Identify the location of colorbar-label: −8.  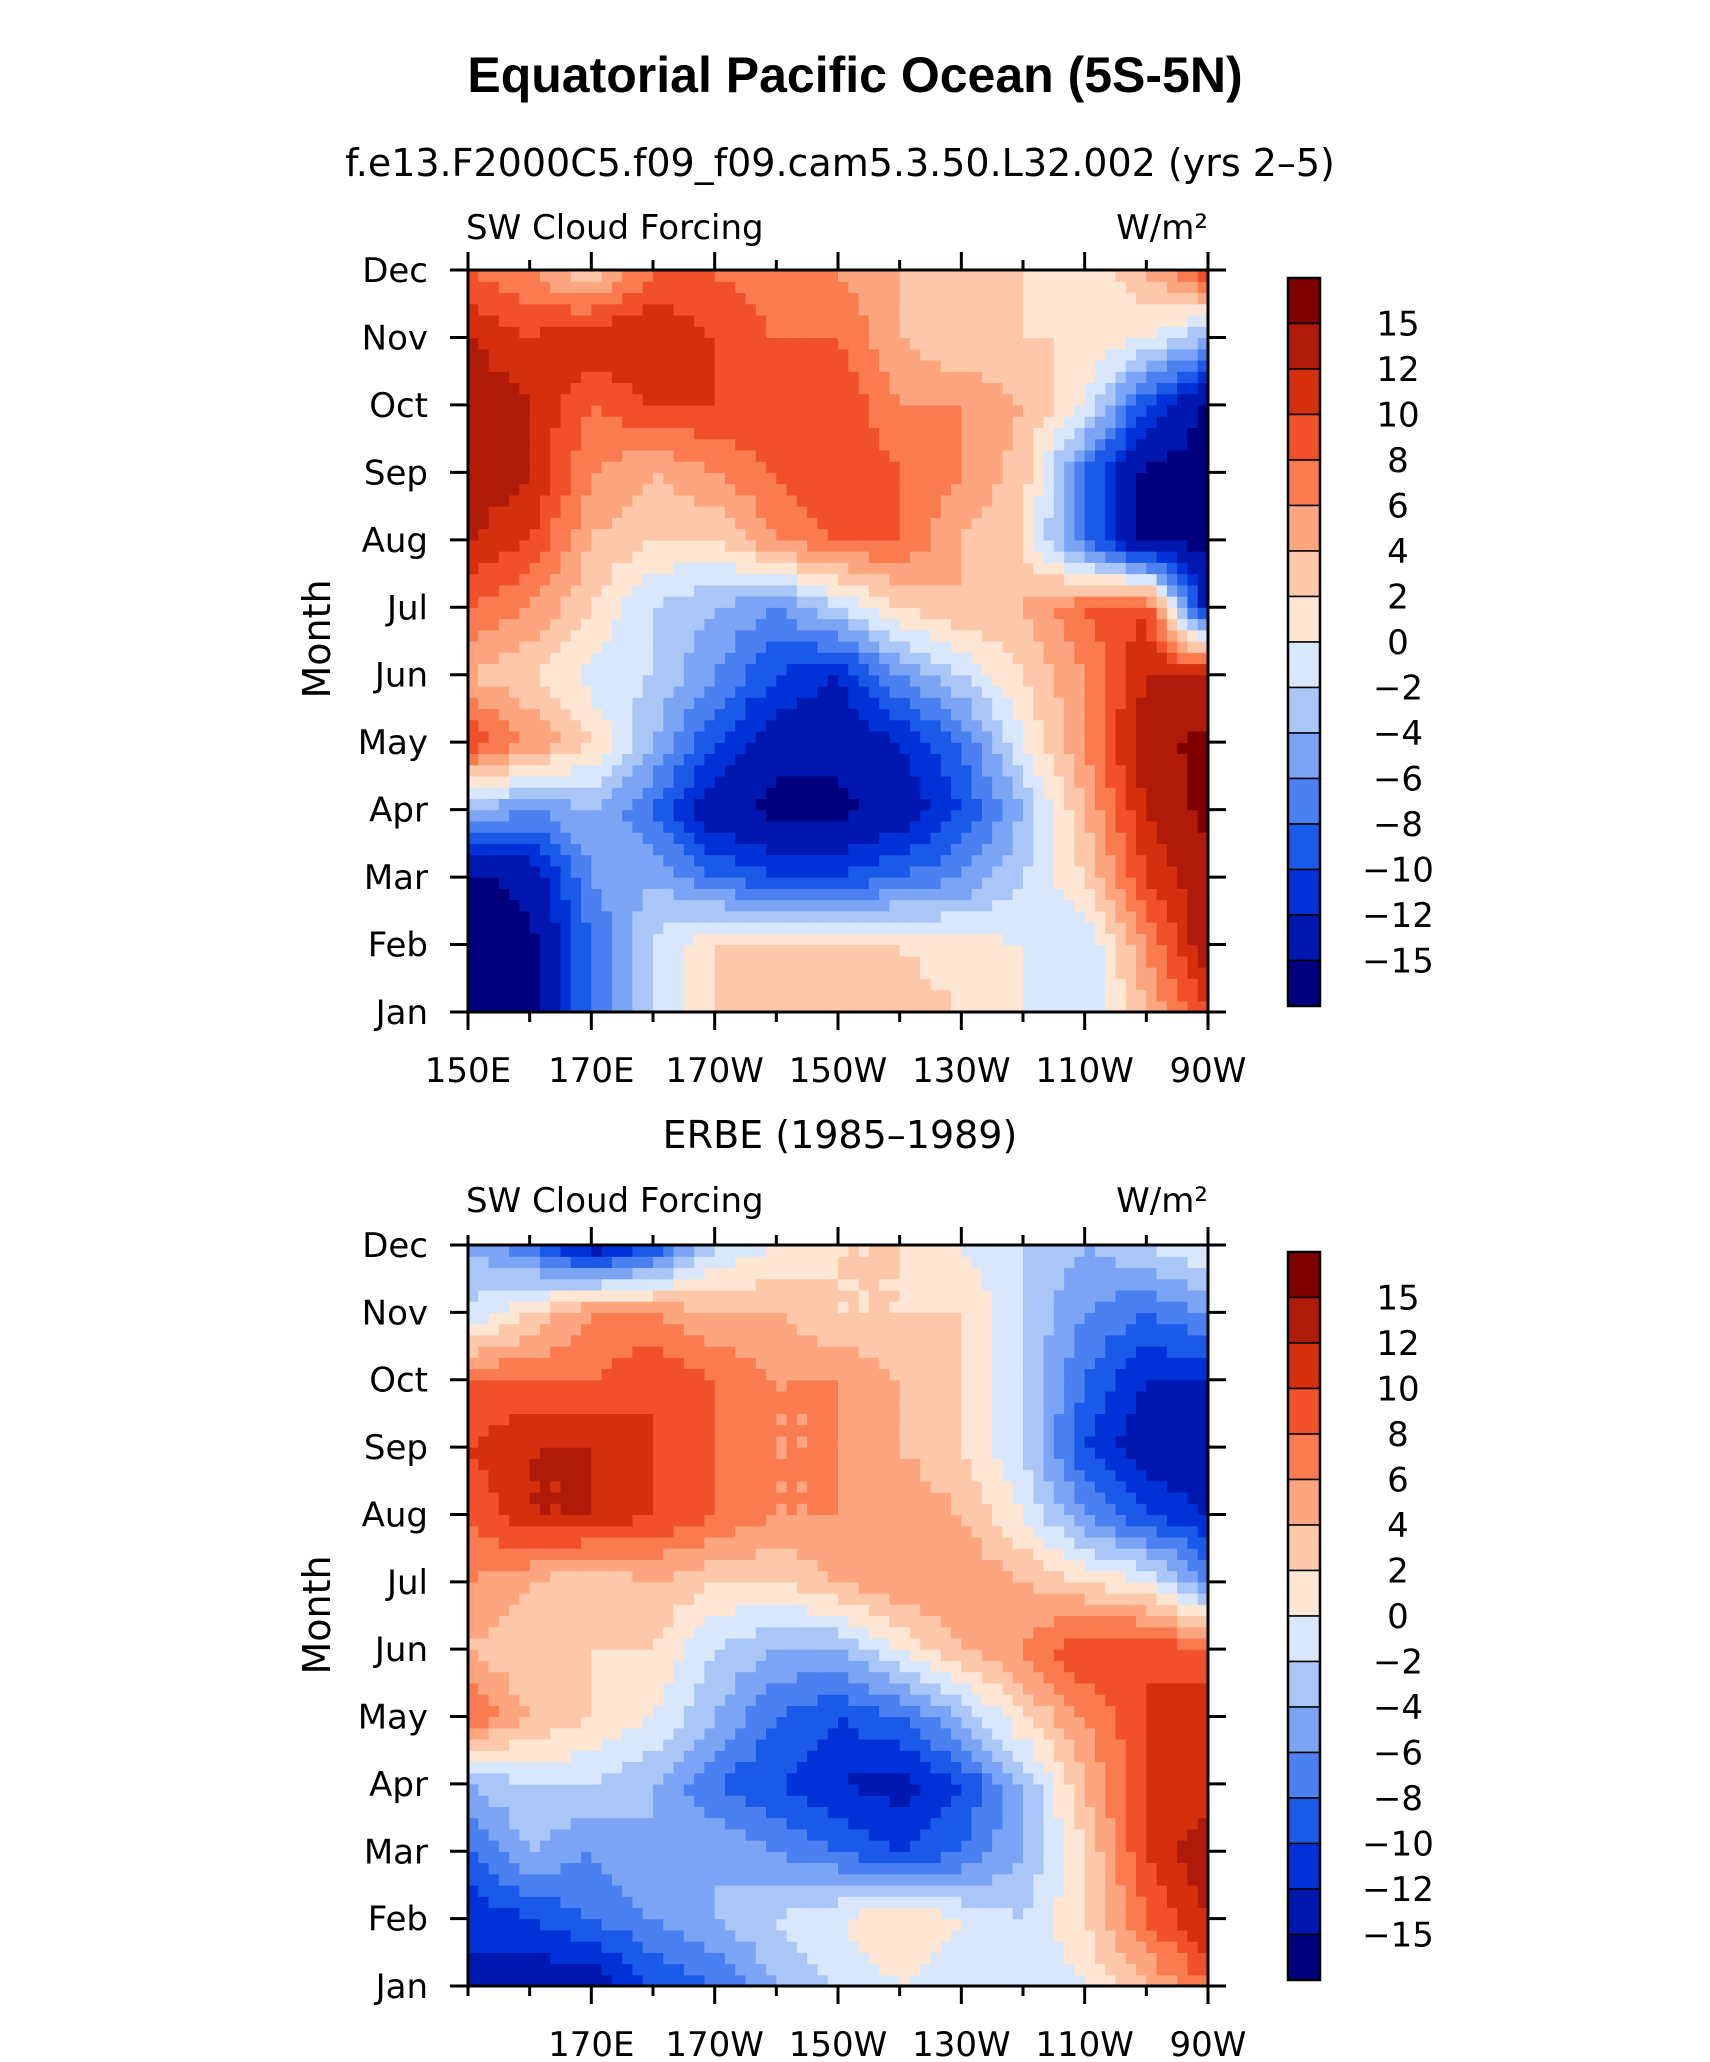
(1398, 825).